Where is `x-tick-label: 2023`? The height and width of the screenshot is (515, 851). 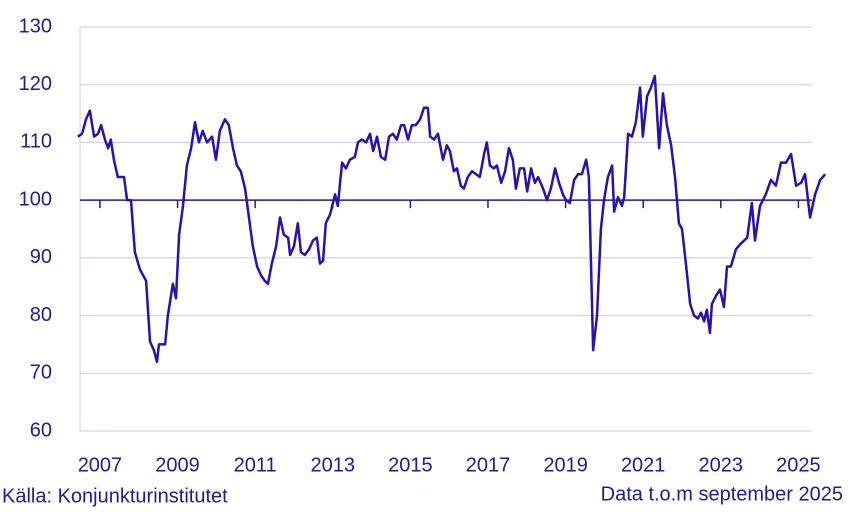
x-tick-label: 2023 is located at coordinates (721, 465).